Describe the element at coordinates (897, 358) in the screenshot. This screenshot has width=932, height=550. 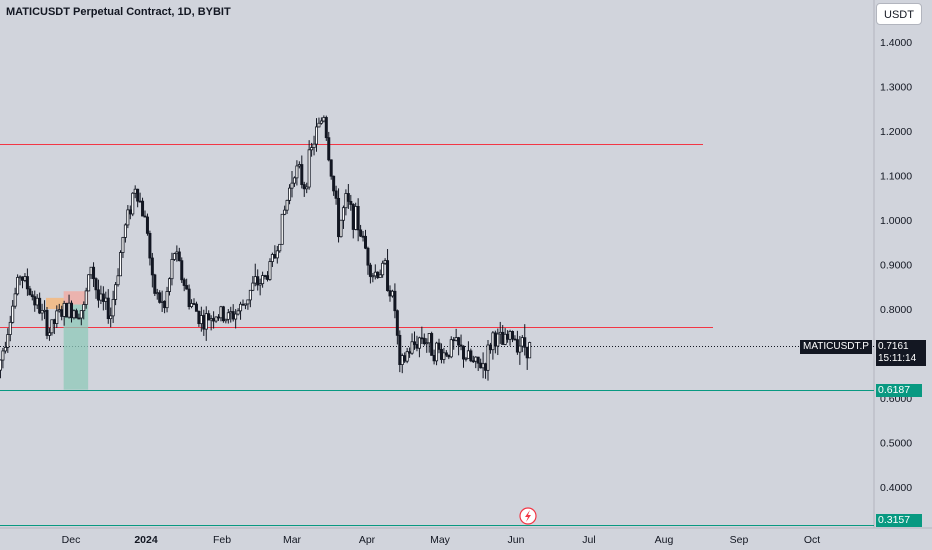
I see `bar-countdown: 15:11:14` at that location.